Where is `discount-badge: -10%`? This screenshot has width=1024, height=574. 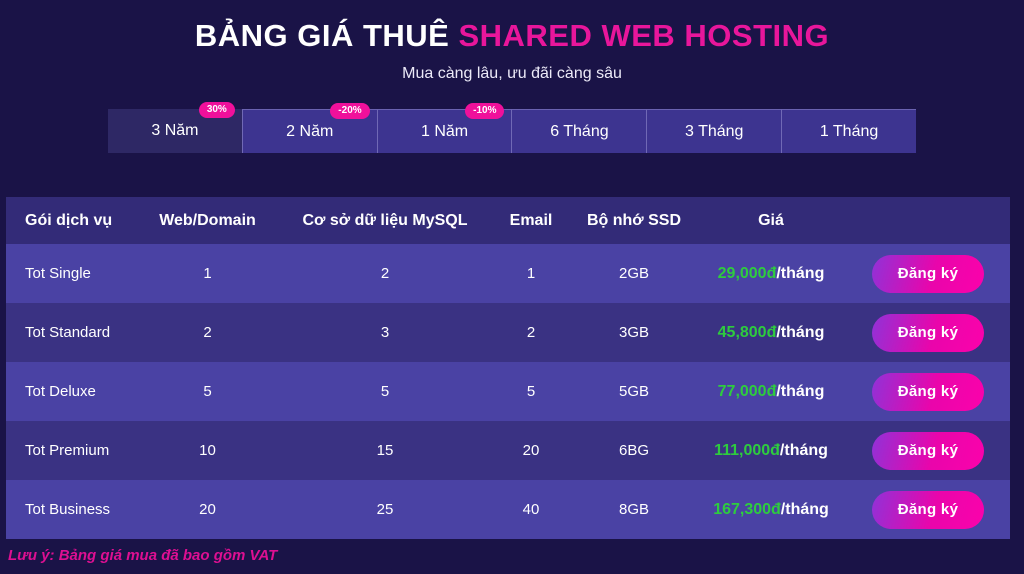 discount-badge: -10% is located at coordinates (485, 111).